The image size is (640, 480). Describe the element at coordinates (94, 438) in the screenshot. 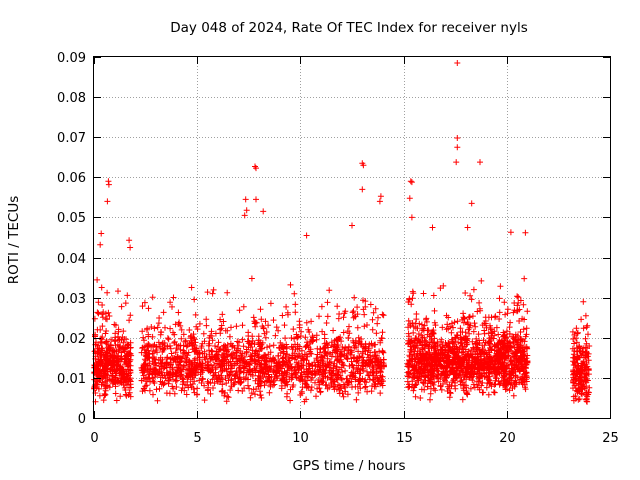

I see `x-tick-label: 0` at that location.